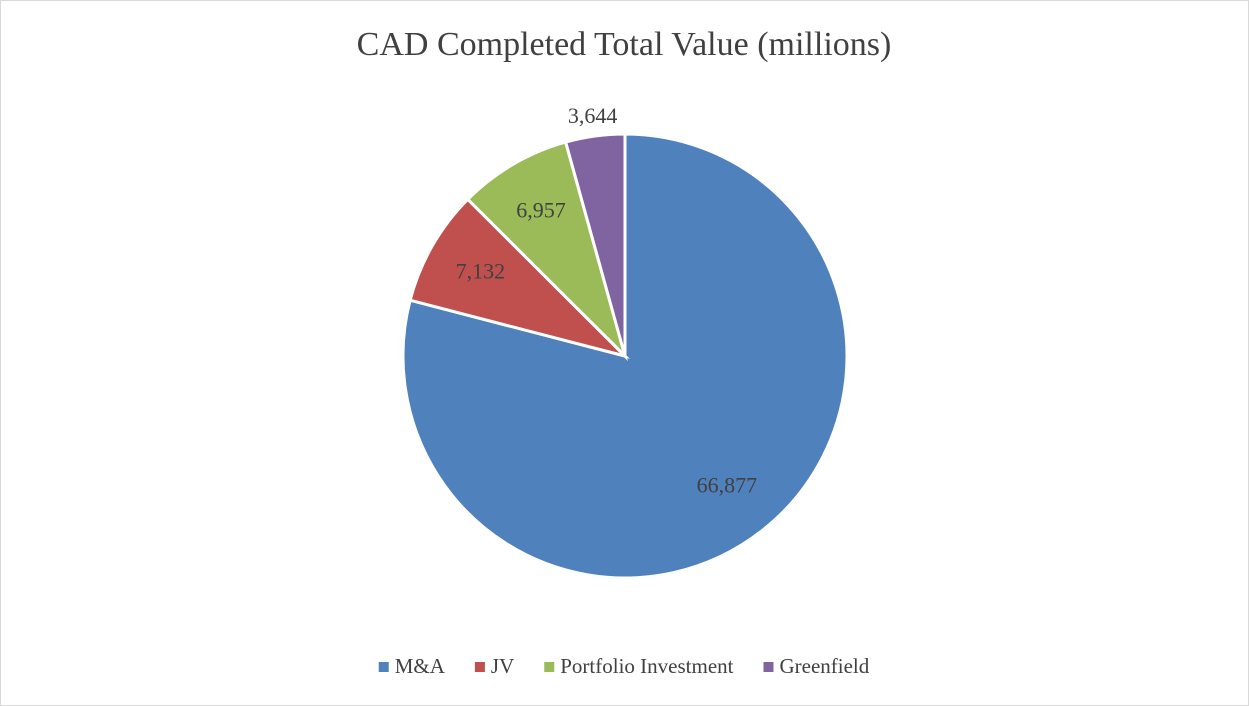 Image resolution: width=1249 pixels, height=706 pixels. Describe the element at coordinates (593, 115) in the screenshot. I see `data-label: 3,644` at that location.